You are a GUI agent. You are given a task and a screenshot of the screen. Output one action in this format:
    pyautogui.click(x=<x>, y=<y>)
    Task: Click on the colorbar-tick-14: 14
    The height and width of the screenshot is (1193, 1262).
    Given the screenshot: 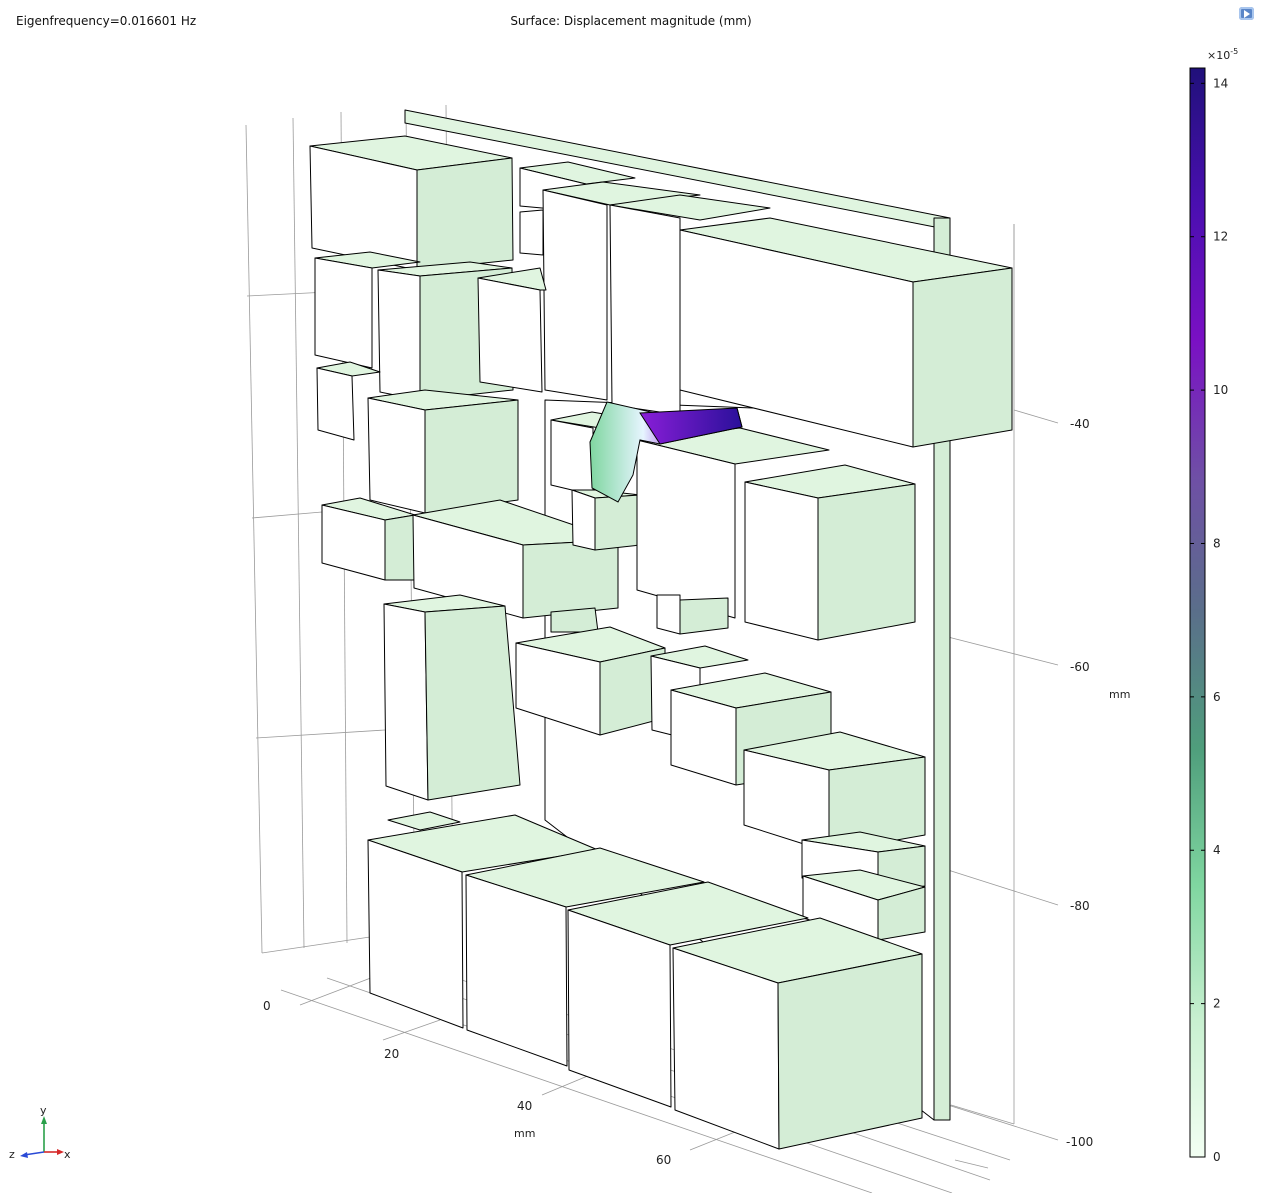 What is the action you would take?
    pyautogui.click(x=1220, y=83)
    